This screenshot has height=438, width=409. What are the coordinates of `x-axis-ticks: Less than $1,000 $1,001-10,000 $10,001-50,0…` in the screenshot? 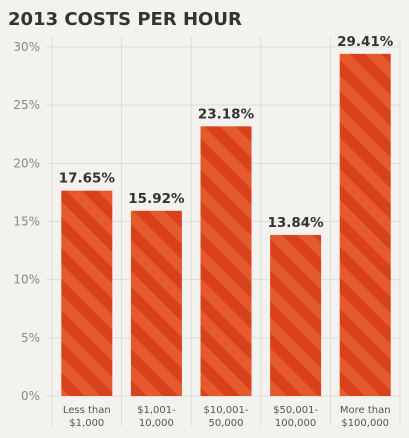 It's located at (227, 417).